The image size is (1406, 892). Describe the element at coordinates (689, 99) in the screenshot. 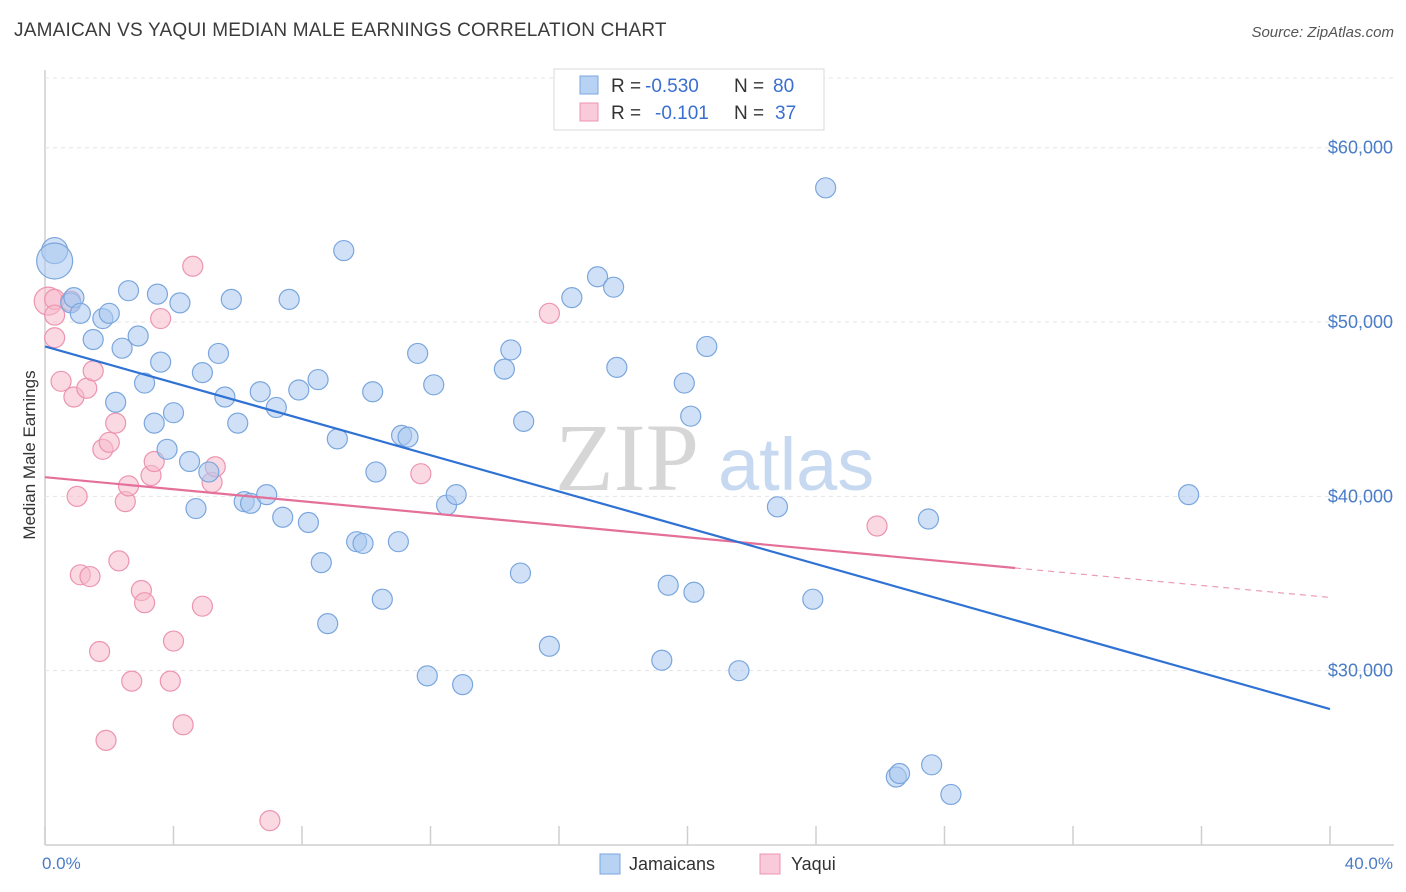

I see `stats-legend-box` at that location.